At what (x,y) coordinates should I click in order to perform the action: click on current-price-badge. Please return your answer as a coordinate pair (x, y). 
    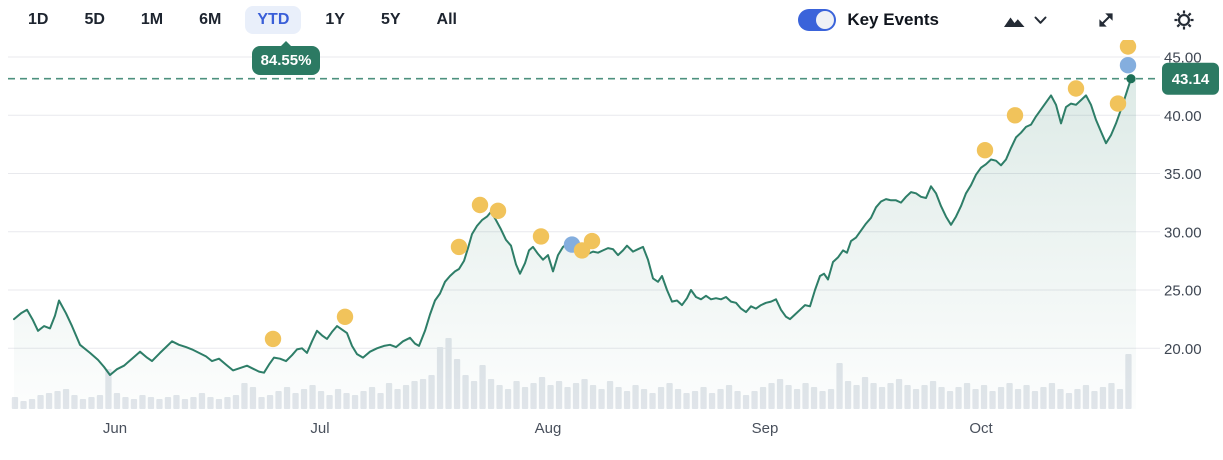
    Looking at the image, I should click on (1190, 78).